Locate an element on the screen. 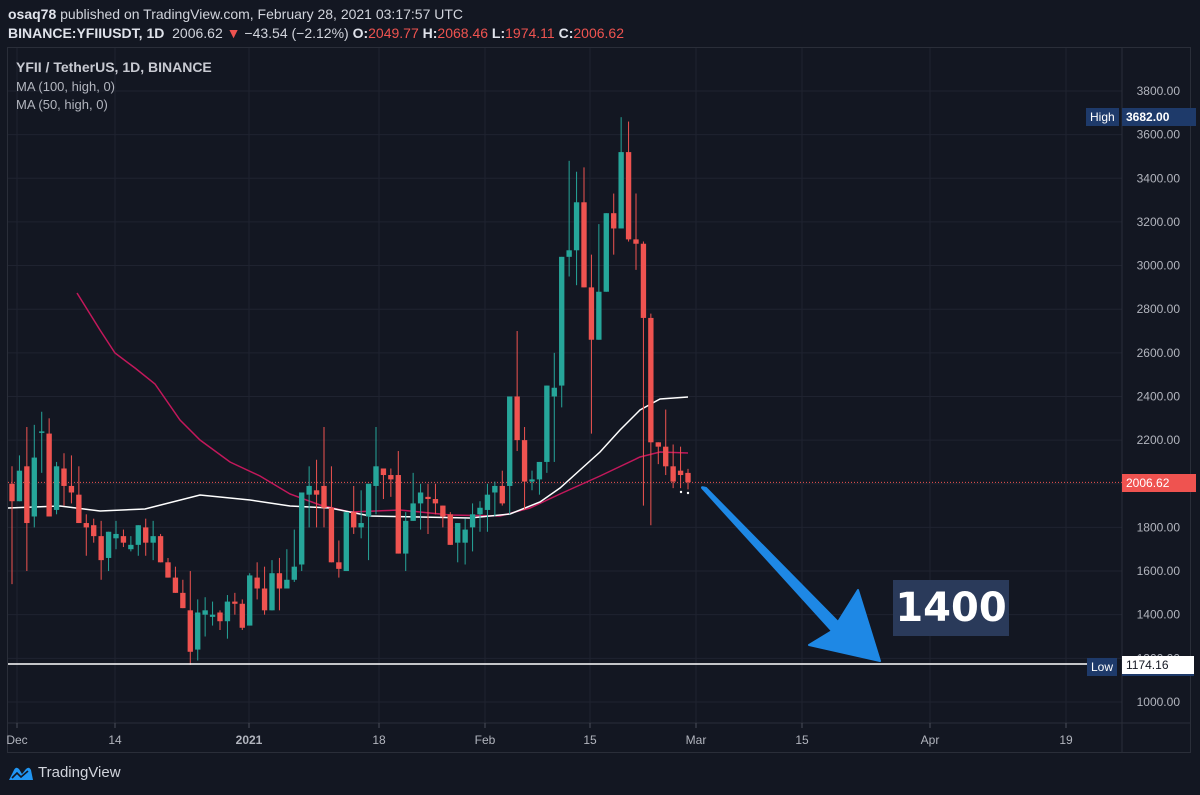 Image resolution: width=1200 pixels, height=795 pixels. author: osaq78 is located at coordinates (32, 14).